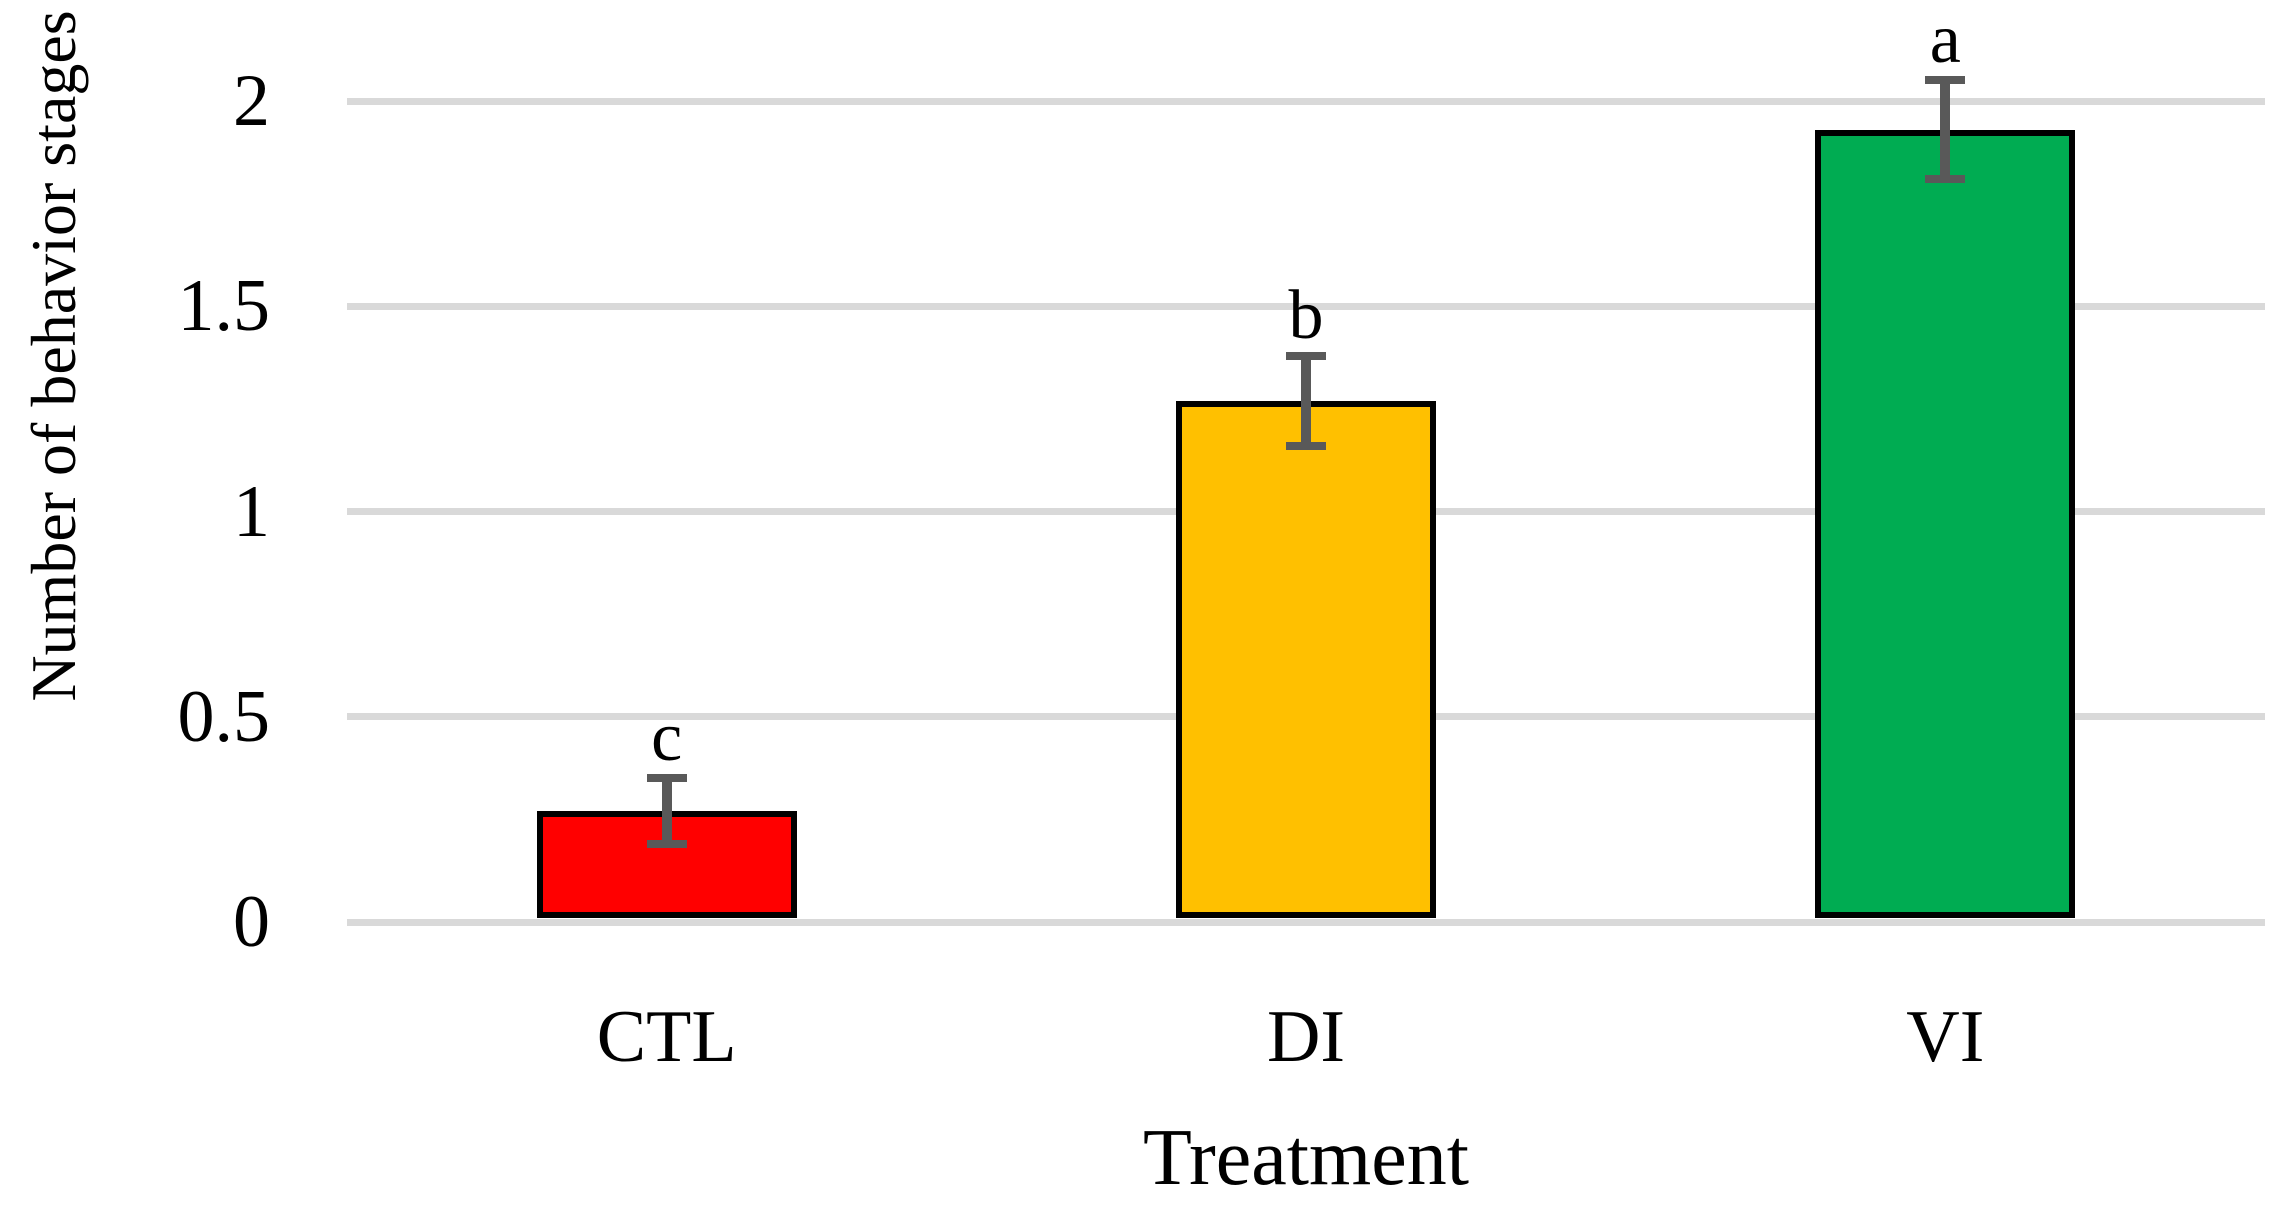 This screenshot has width=2291, height=1222. What do you see at coordinates (1306, 1037) in the screenshot?
I see `x-tick-label: DI` at bounding box center [1306, 1037].